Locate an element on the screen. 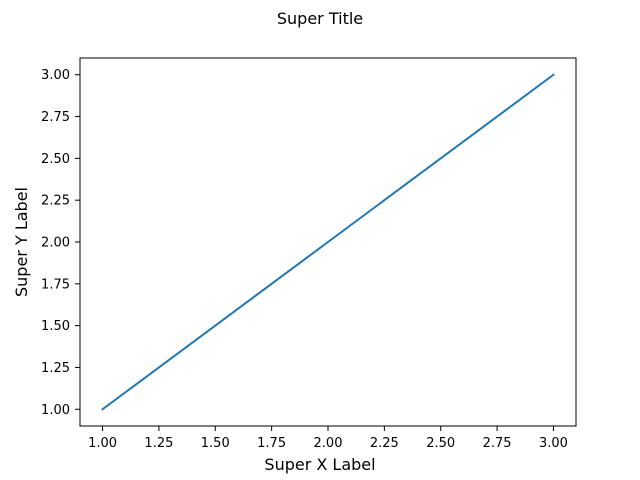 The height and width of the screenshot is (480, 640). y-tick-label: 3.00 is located at coordinates (55, 75).